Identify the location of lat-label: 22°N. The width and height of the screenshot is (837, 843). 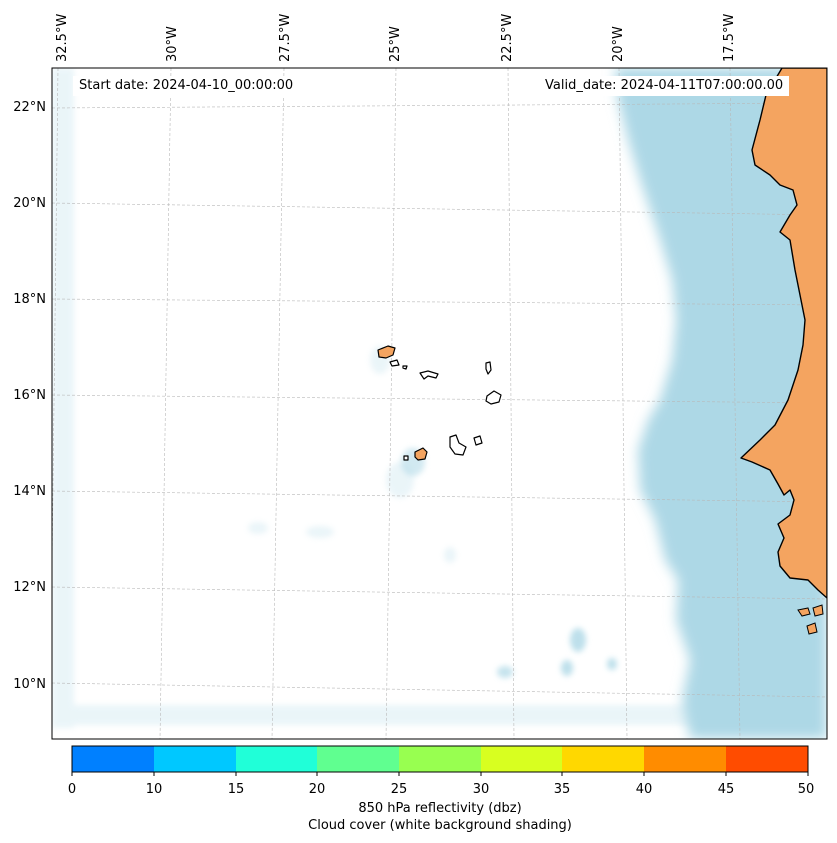
(29, 107).